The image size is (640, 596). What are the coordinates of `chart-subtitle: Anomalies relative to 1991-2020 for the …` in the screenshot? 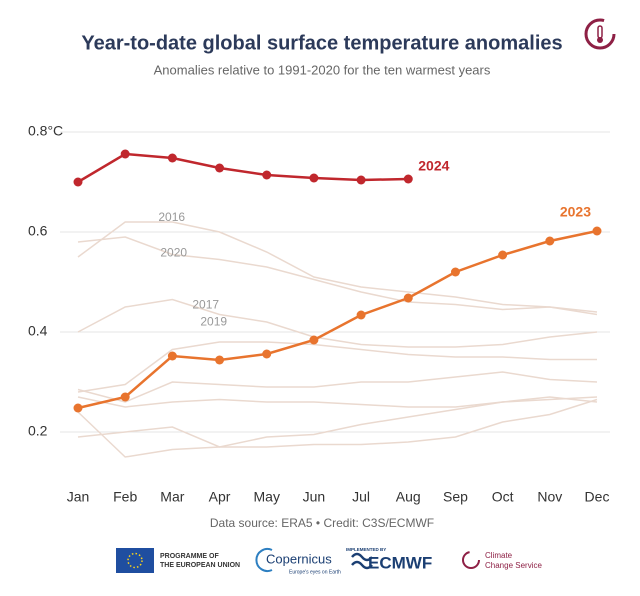 It's located at (322, 69).